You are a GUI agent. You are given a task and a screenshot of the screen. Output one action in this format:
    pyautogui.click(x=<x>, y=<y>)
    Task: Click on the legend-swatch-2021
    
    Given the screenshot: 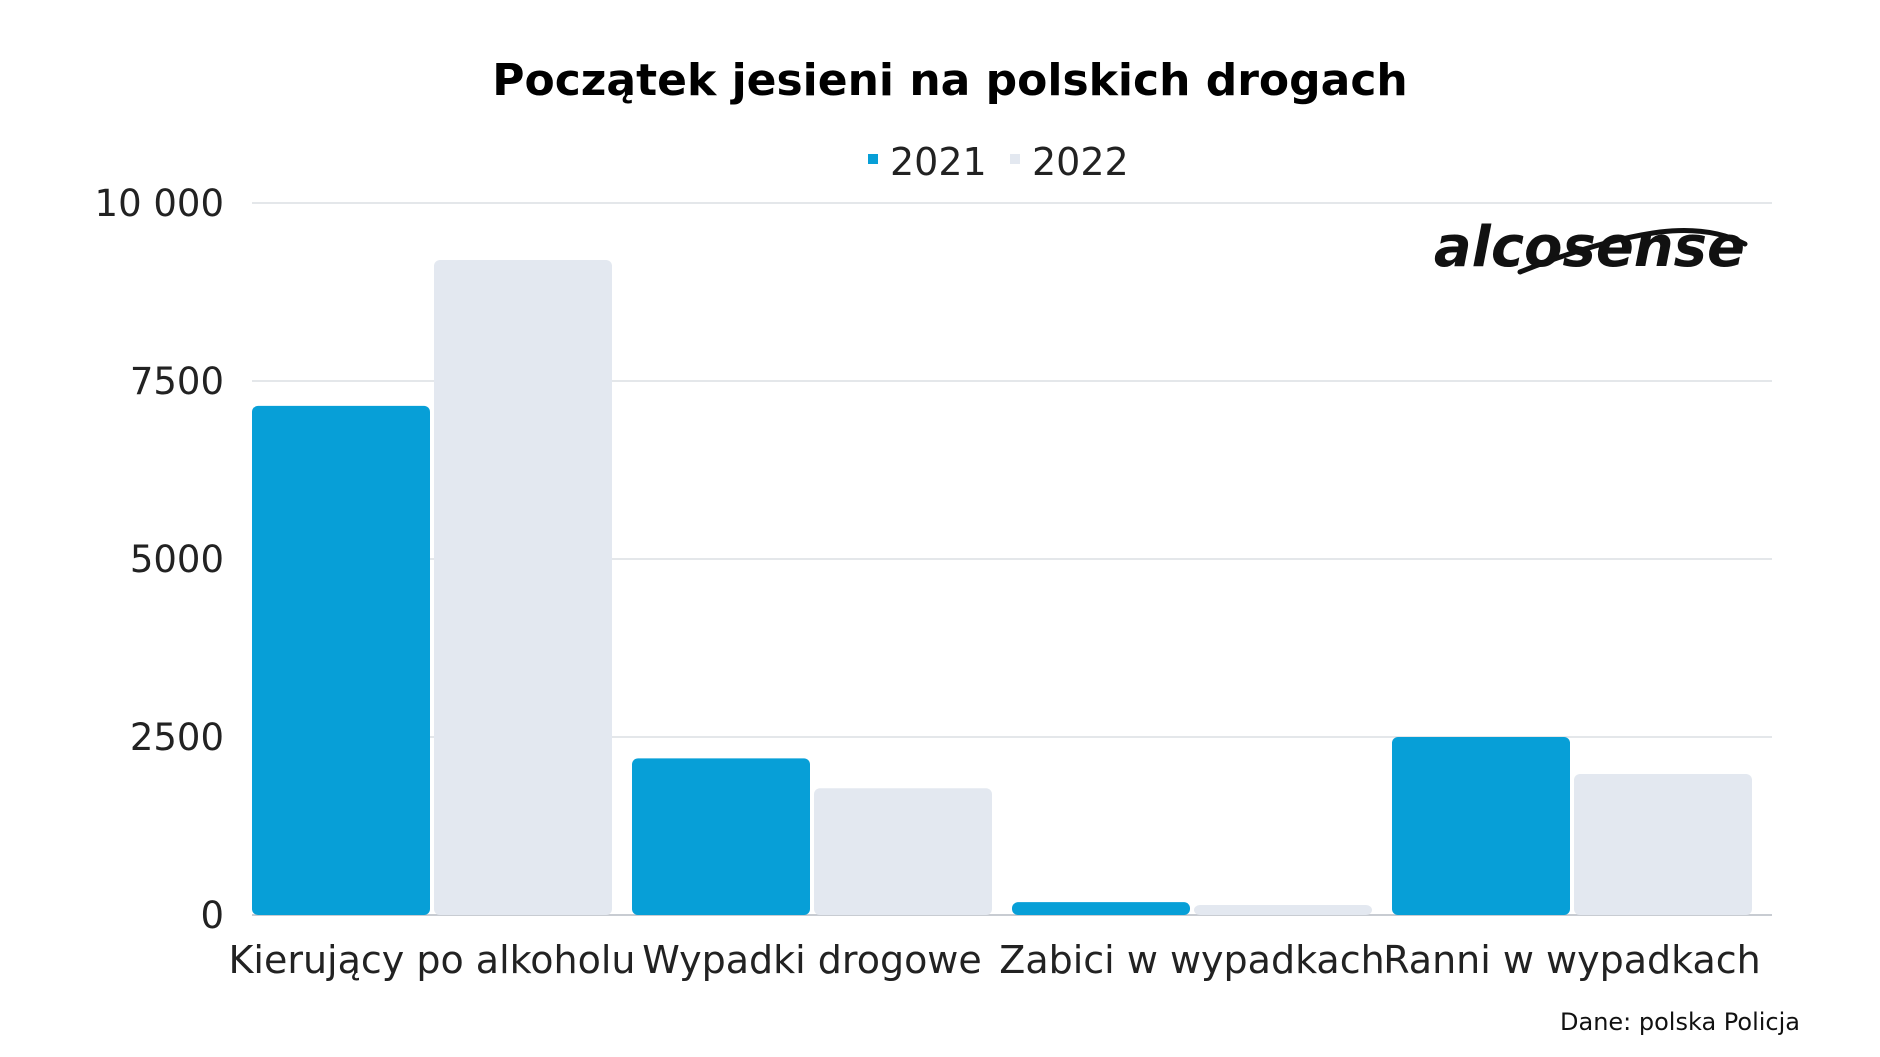 What is the action you would take?
    pyautogui.click(x=873, y=159)
    